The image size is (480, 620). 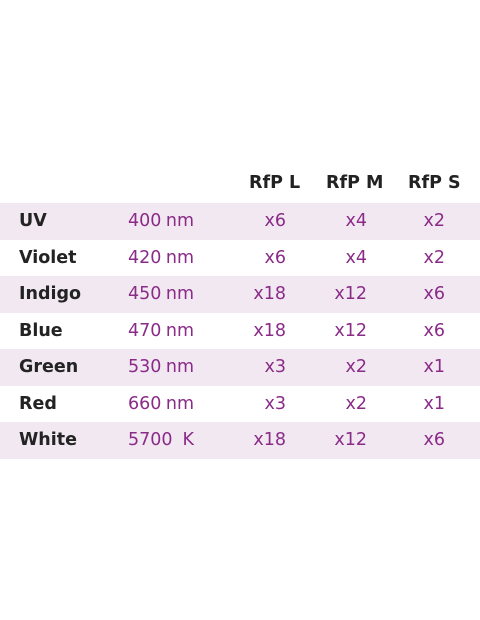 I want to click on table-row-blue: Blue 470 nm x18 x12 x6, so click(x=240, y=331).